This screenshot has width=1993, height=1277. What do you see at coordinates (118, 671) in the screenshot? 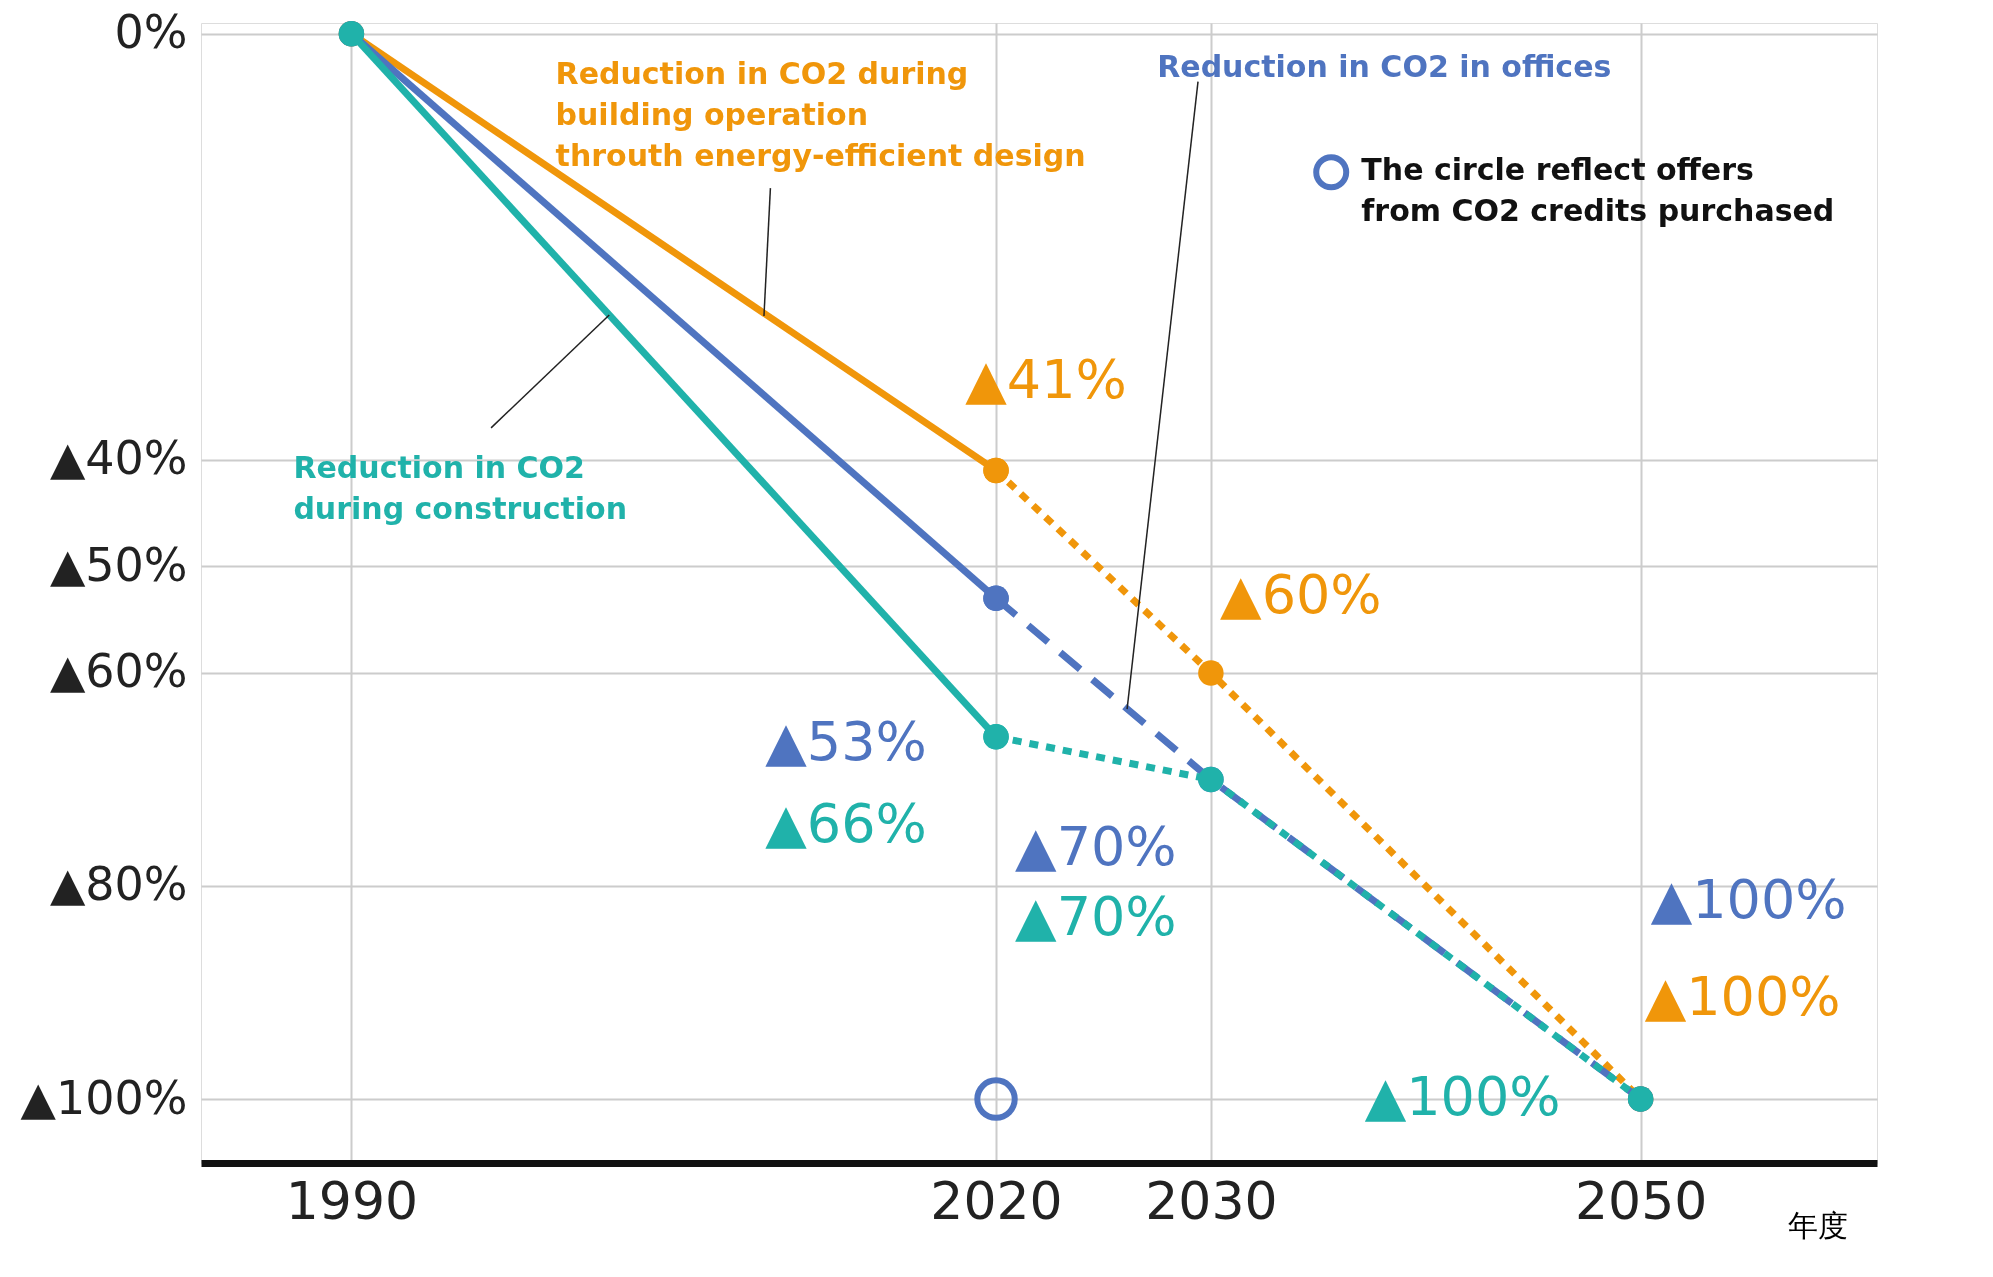
I see `y-tick-label: ▲60%` at bounding box center [118, 671].